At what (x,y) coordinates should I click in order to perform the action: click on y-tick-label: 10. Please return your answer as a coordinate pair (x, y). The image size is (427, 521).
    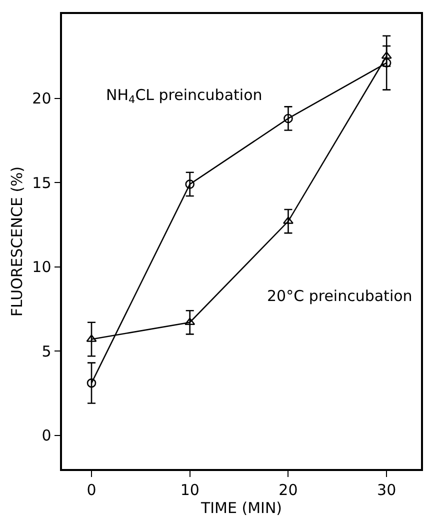
    Looking at the image, I should click on (42, 267).